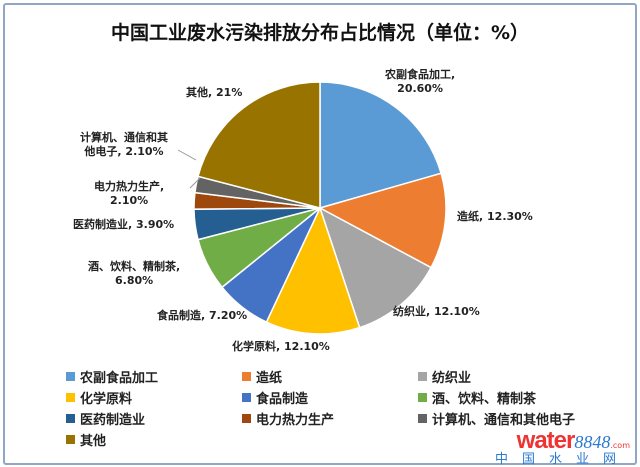 This screenshot has height=467, width=640. I want to click on label-paper: 造纸, 12.30%, so click(495, 216).